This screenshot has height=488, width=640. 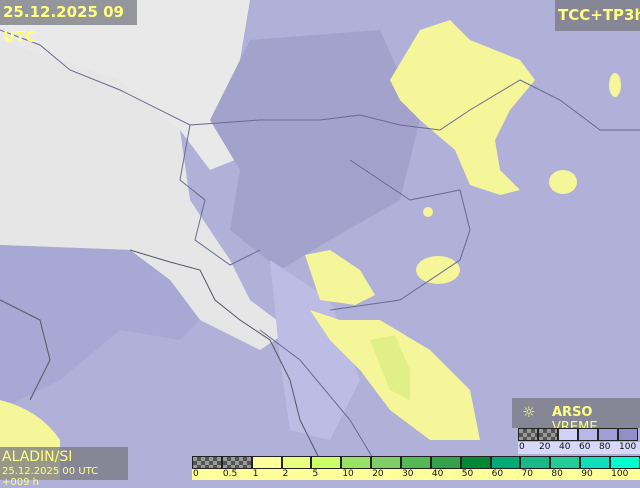 What do you see at coordinates (408, 474) in the screenshot?
I see `legend-label: 30` at bounding box center [408, 474].